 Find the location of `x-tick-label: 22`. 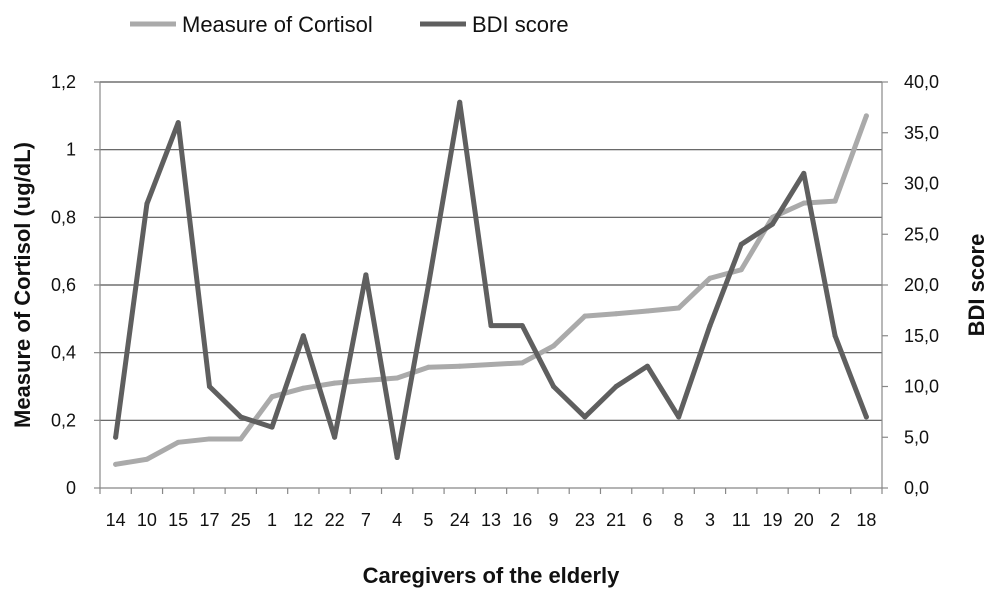

x-tick-label: 22 is located at coordinates (335, 520).